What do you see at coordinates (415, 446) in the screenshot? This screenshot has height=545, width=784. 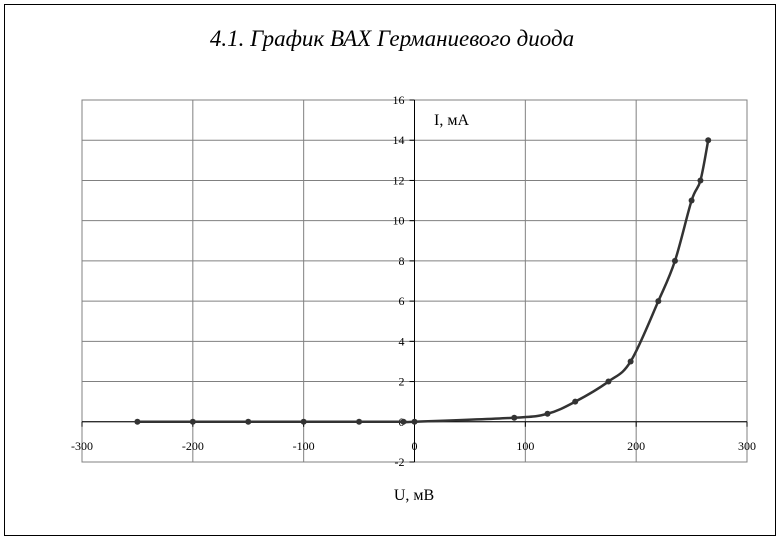 I see `x-tick-label: 0` at bounding box center [415, 446].